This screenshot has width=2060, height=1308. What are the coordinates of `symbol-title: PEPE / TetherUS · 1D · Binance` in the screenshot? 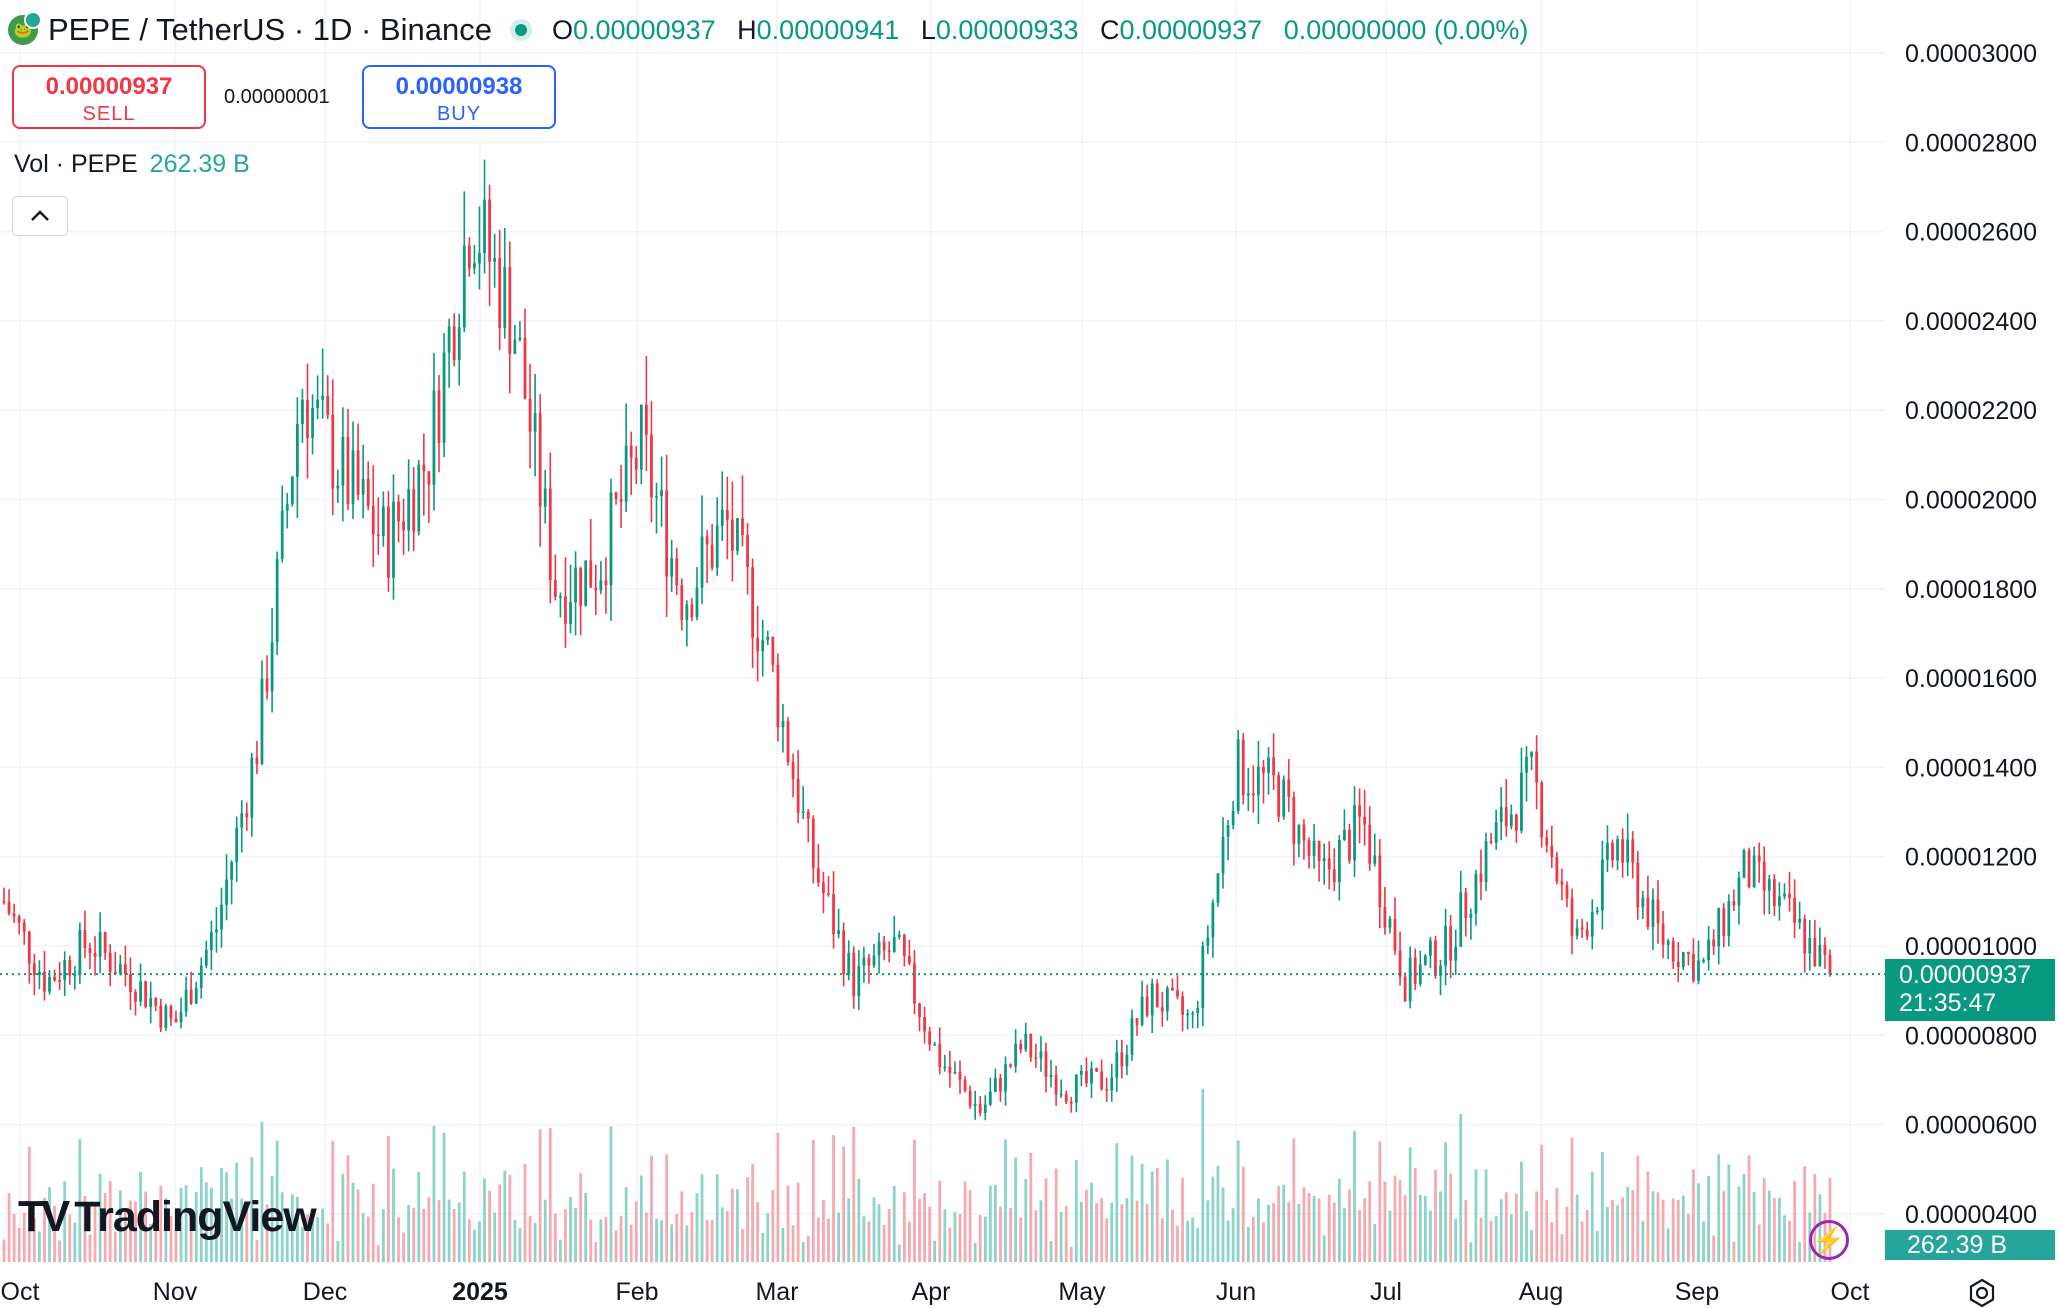 It's located at (270, 29).